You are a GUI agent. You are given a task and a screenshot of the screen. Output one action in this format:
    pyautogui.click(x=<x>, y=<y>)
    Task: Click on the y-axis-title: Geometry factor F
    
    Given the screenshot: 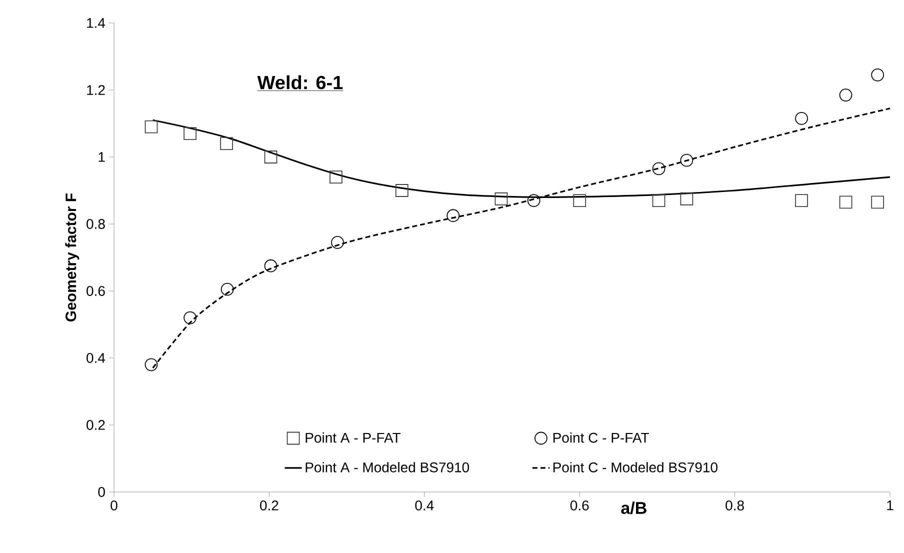 What is the action you would take?
    pyautogui.click(x=72, y=257)
    